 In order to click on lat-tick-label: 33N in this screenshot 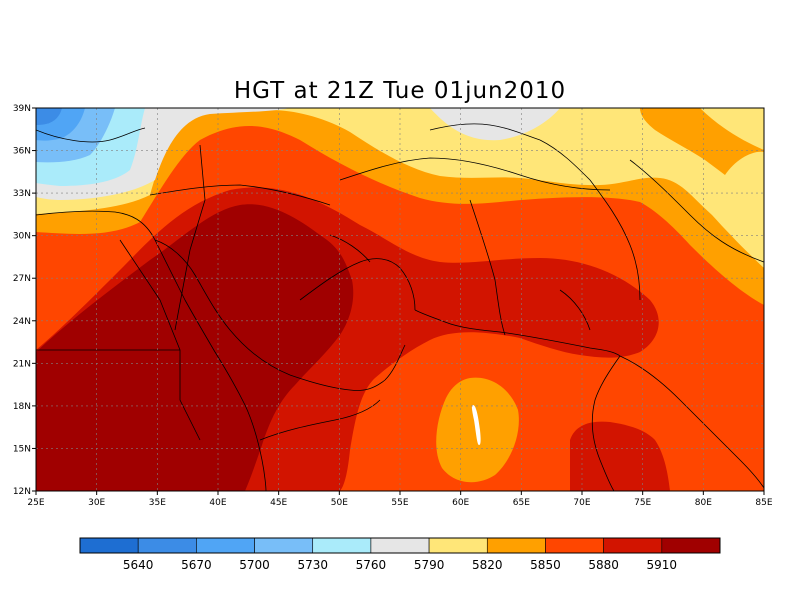, I will do `click(22, 194)`.